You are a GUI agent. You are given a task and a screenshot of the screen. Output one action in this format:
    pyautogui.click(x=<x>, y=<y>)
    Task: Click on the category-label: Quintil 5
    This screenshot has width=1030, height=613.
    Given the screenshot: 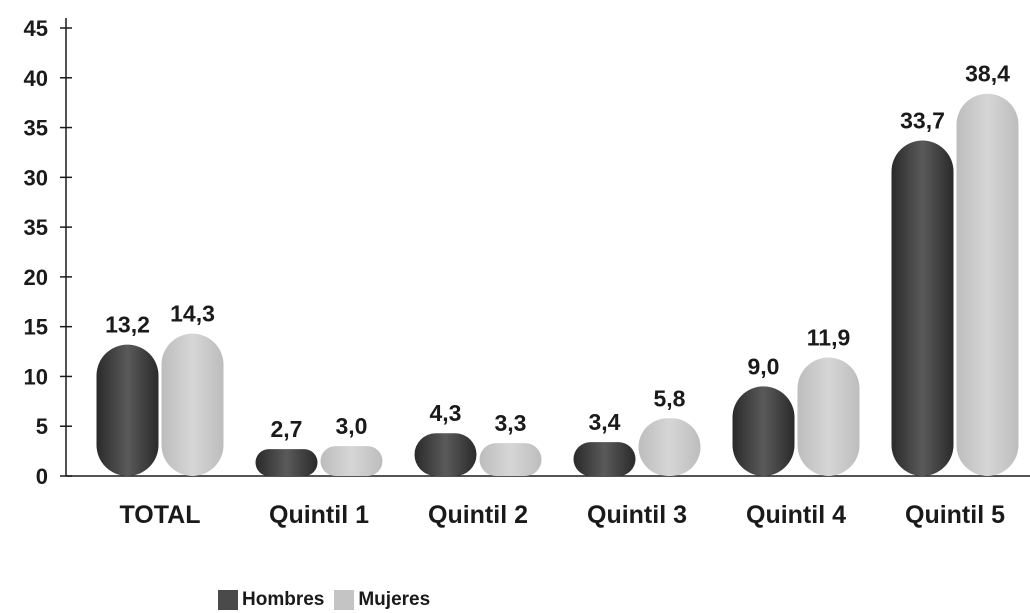 What is the action you would take?
    pyautogui.click(x=955, y=515)
    